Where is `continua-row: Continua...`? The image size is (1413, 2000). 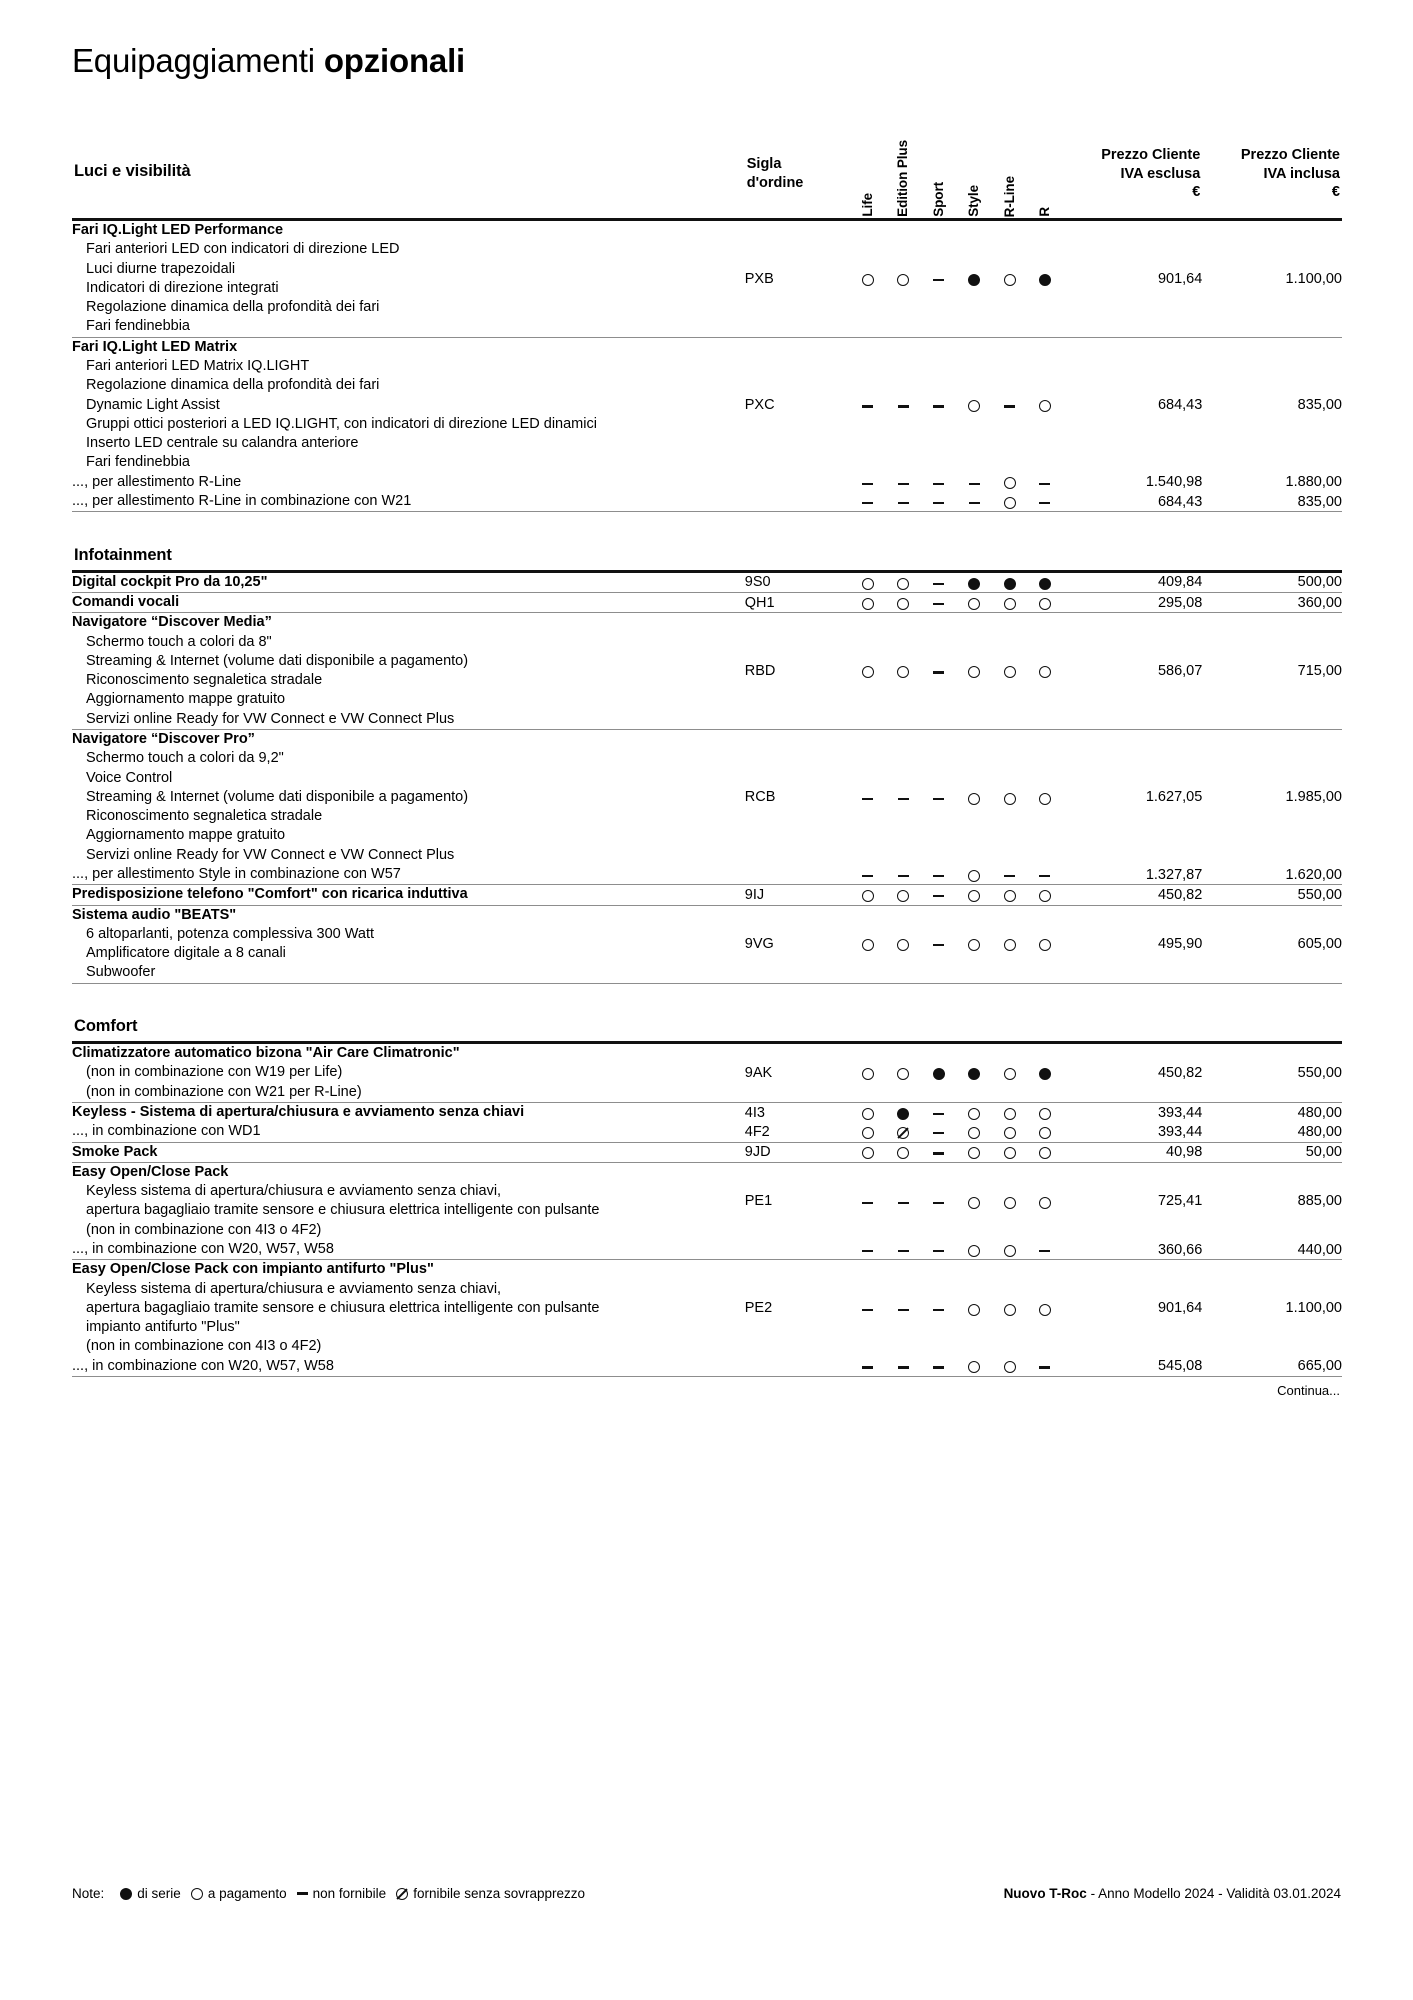 continua-row: Continua... is located at coordinates (707, 1387).